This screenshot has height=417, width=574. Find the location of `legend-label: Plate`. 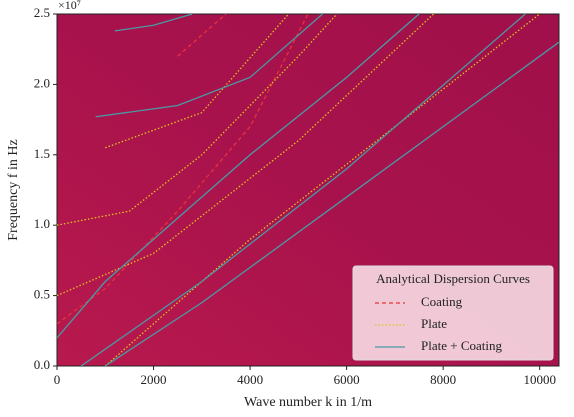

legend-label: Plate is located at coordinates (434, 323).